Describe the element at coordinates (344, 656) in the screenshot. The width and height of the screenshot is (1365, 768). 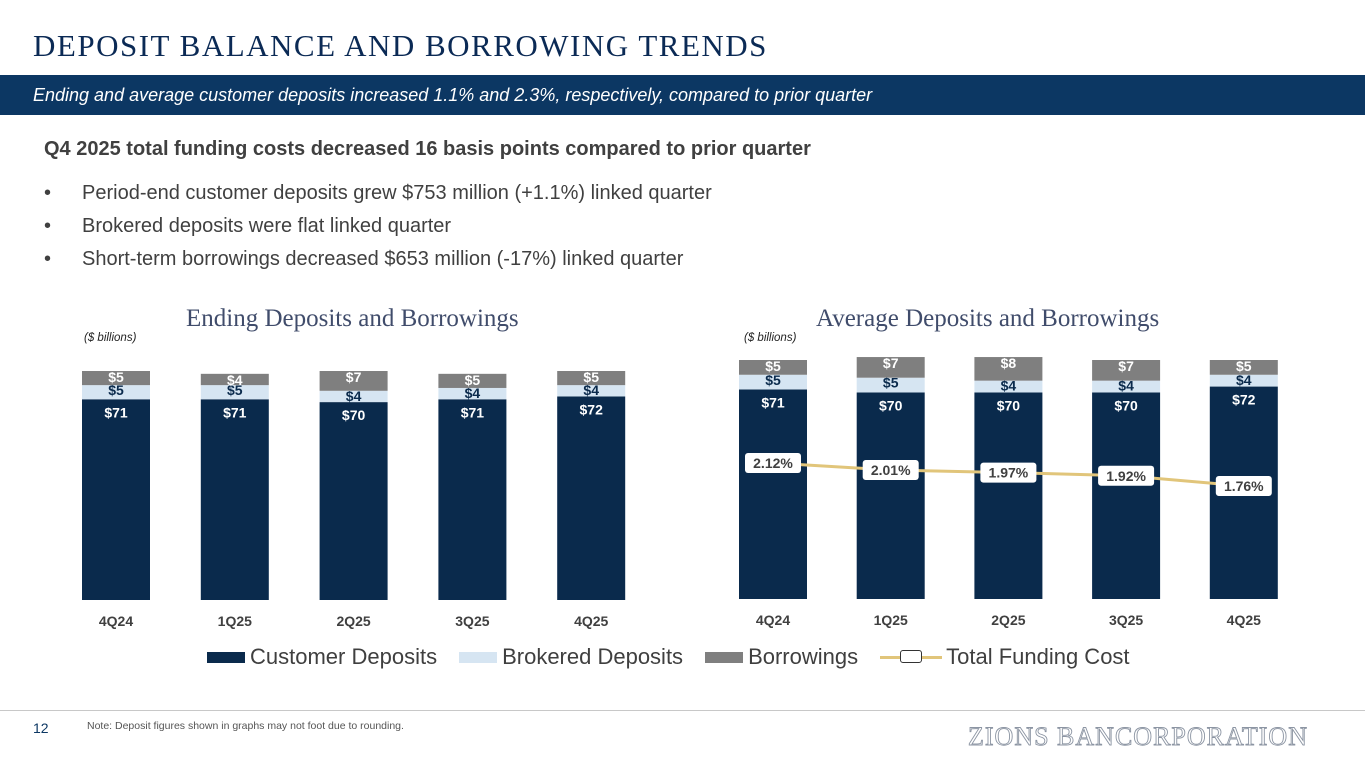
I see `legend-label: Customer Deposits` at that location.